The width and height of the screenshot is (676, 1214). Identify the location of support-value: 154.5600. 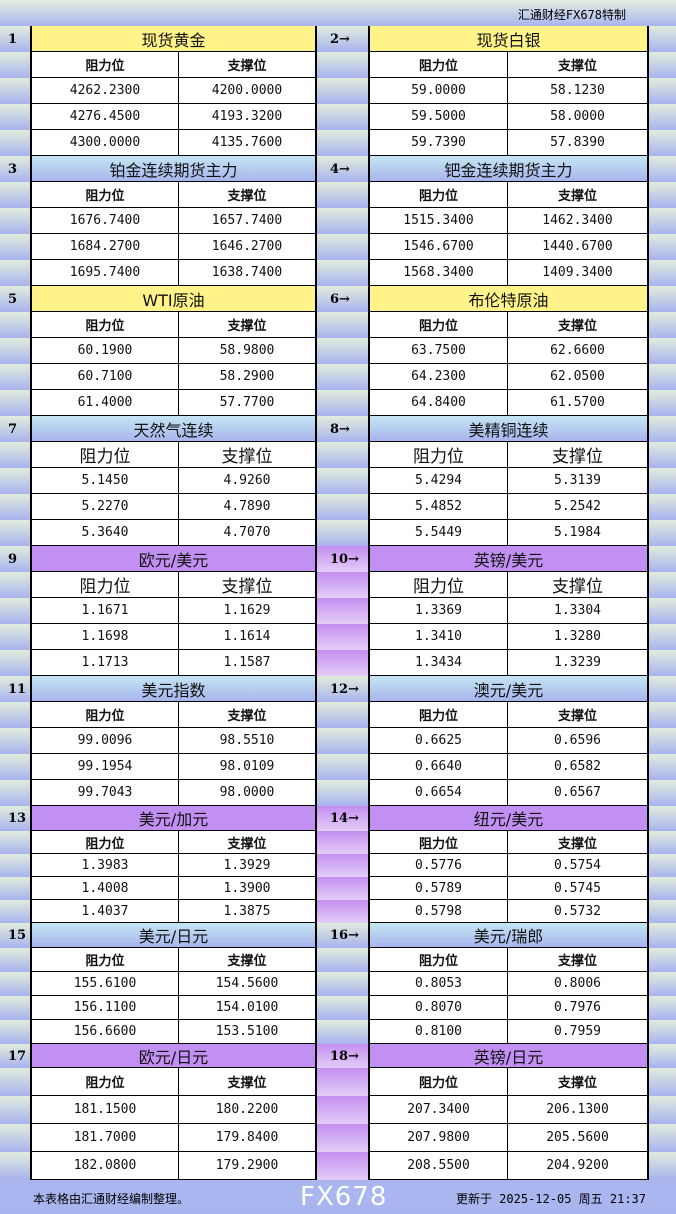
(248, 984).